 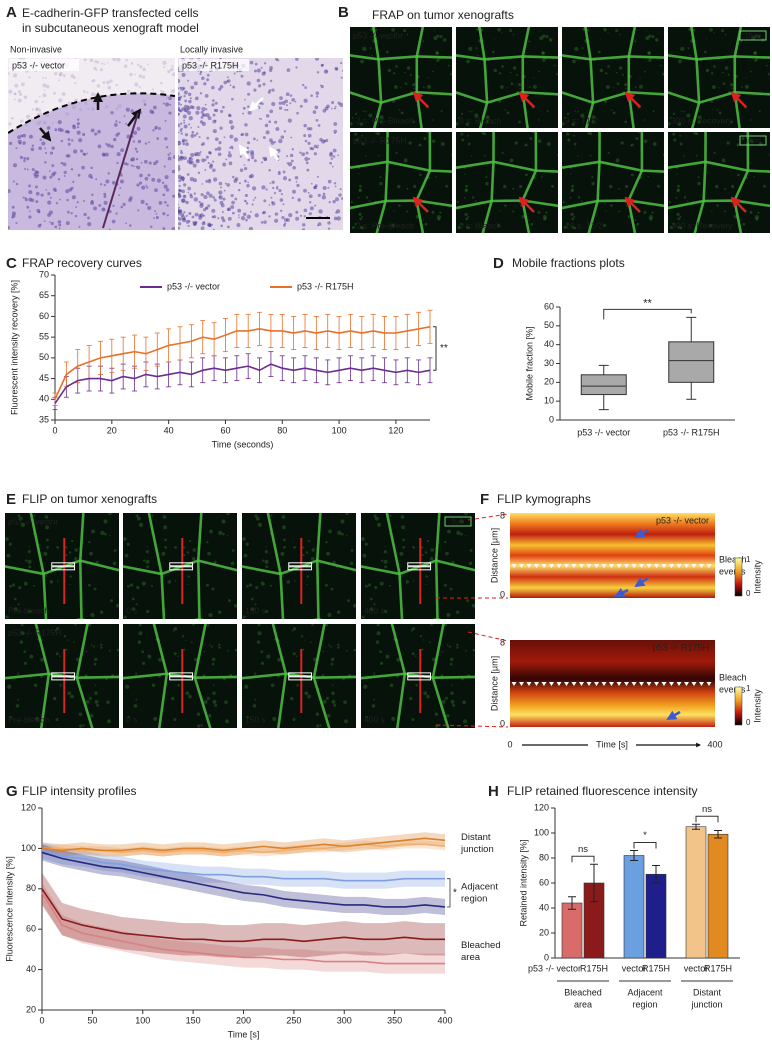 I want to click on image-caption: 0 s, so click(x=131, y=719).